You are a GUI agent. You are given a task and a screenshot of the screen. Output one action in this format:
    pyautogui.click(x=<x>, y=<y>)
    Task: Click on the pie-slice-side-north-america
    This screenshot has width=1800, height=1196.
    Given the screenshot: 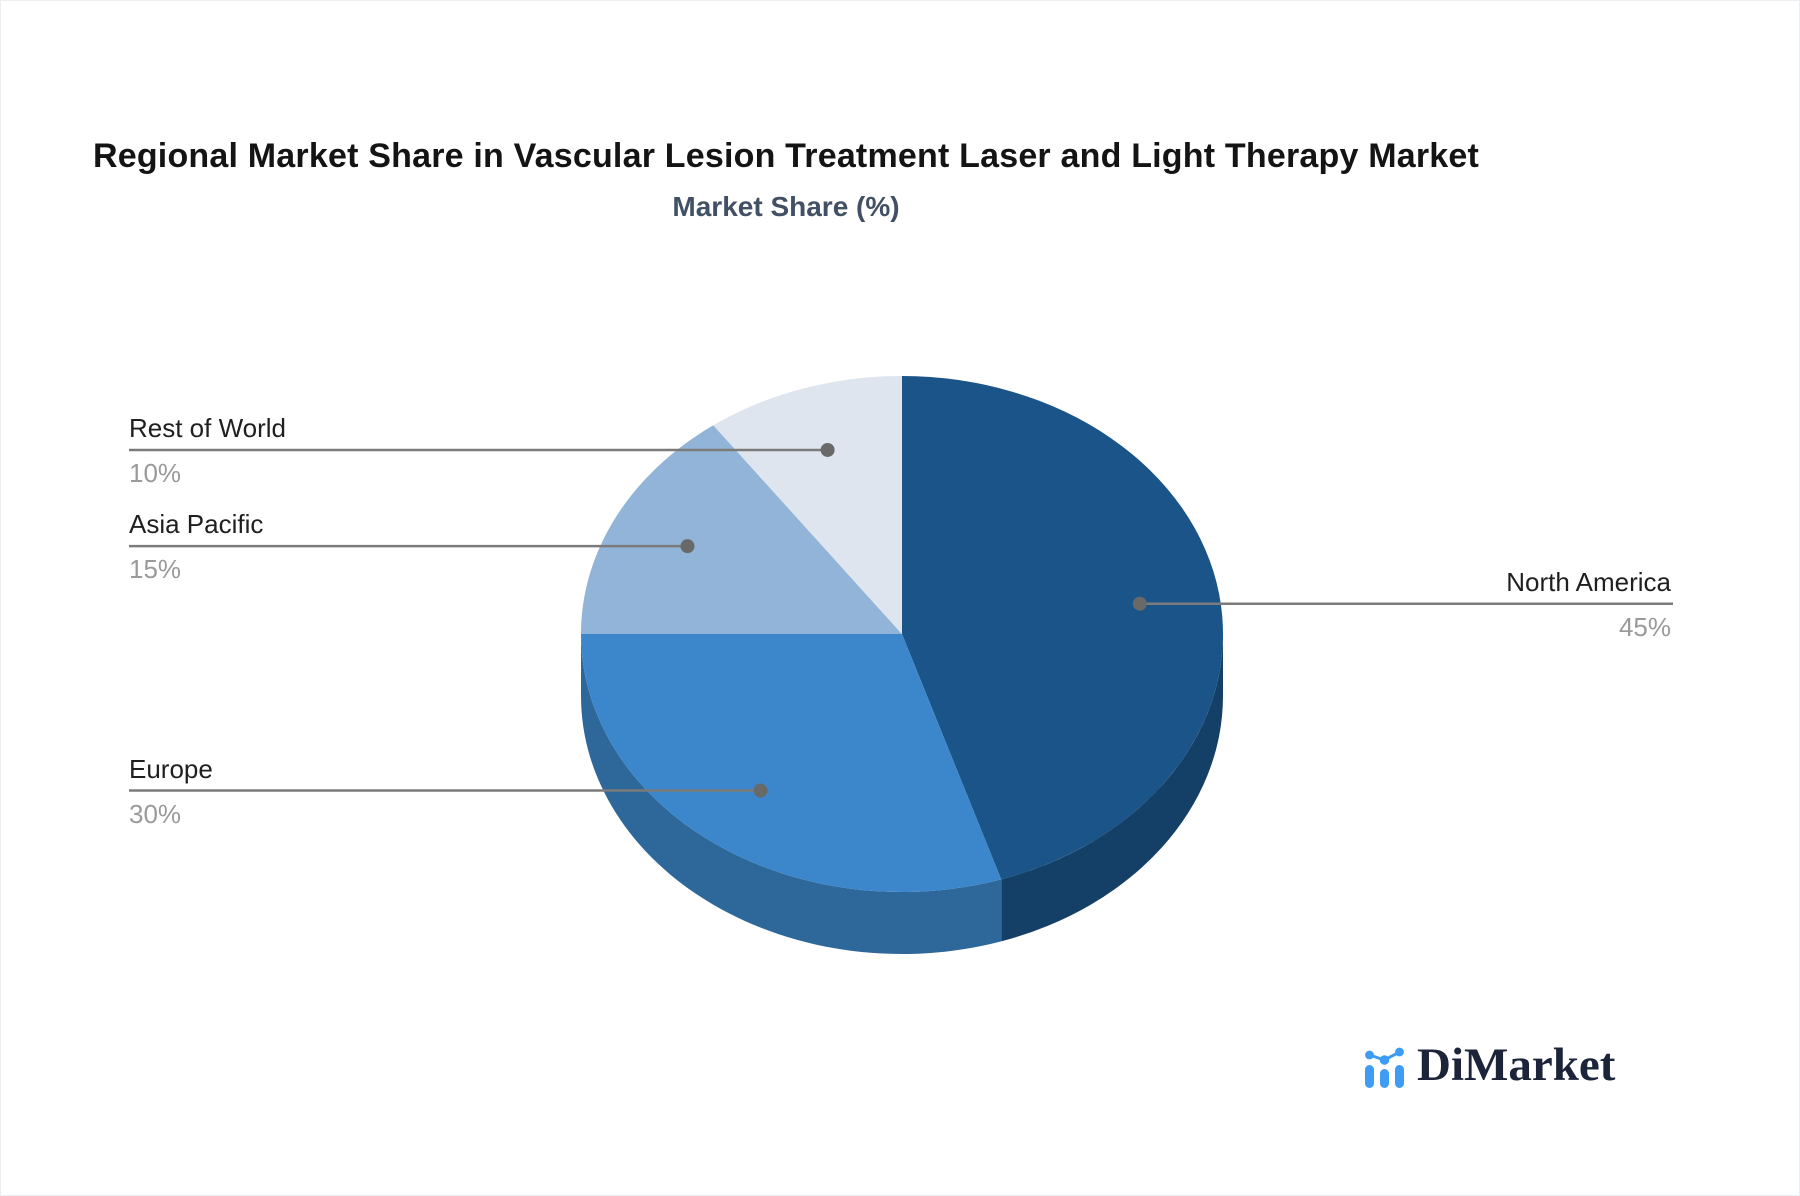 What is the action you would take?
    pyautogui.click(x=1112, y=788)
    